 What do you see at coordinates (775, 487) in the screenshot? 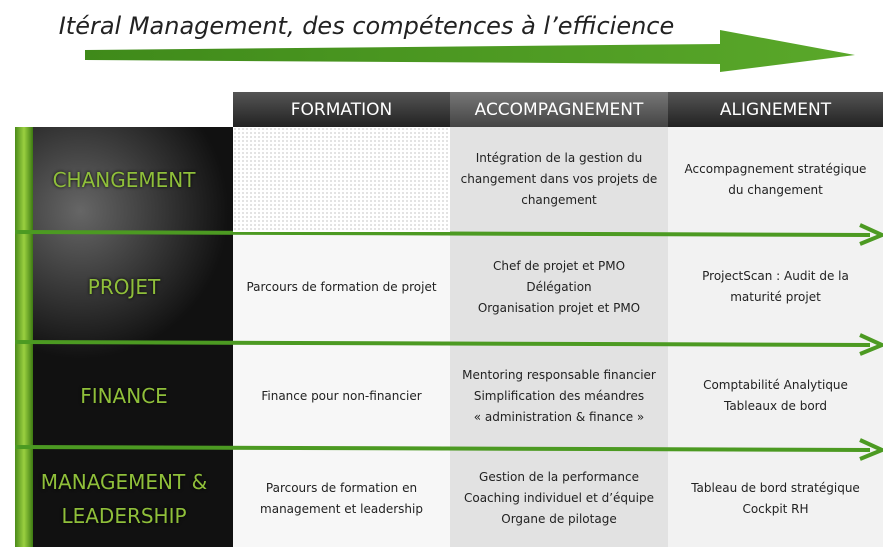
I see `text-line: Tableau de bord stratégique` at bounding box center [775, 487].